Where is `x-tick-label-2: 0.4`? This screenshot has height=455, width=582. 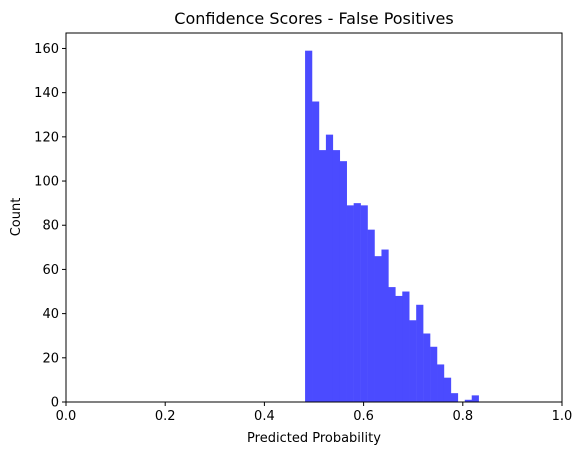
x-tick-label-2: 0.4 is located at coordinates (264, 416).